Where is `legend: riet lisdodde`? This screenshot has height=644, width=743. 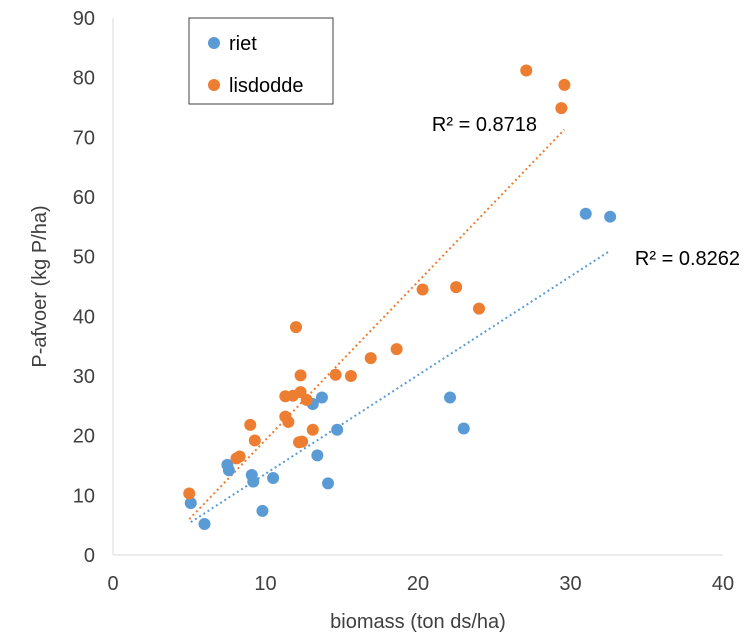 legend: riet lisdodde is located at coordinates (261, 61).